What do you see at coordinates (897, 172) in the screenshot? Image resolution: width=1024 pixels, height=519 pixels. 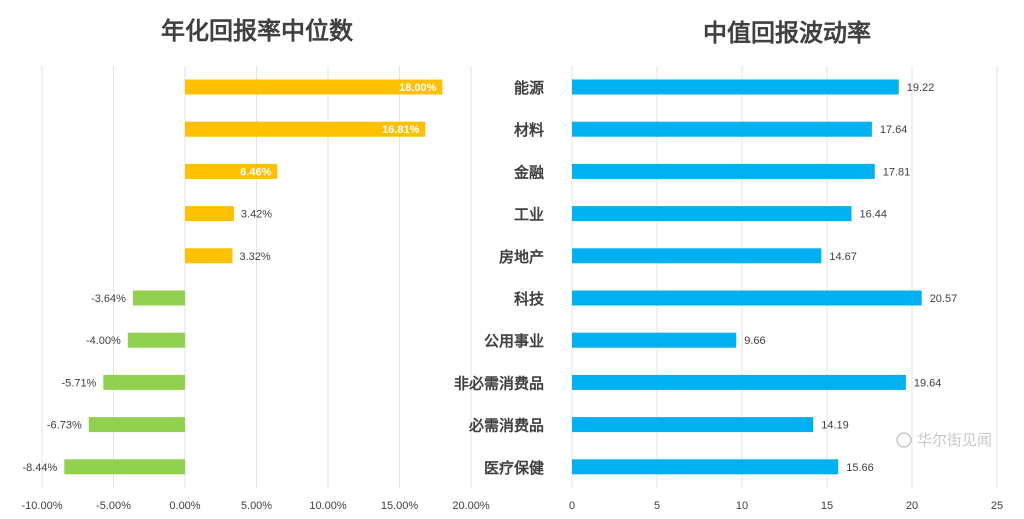 I see `right-data-label: 17.81` at bounding box center [897, 172].